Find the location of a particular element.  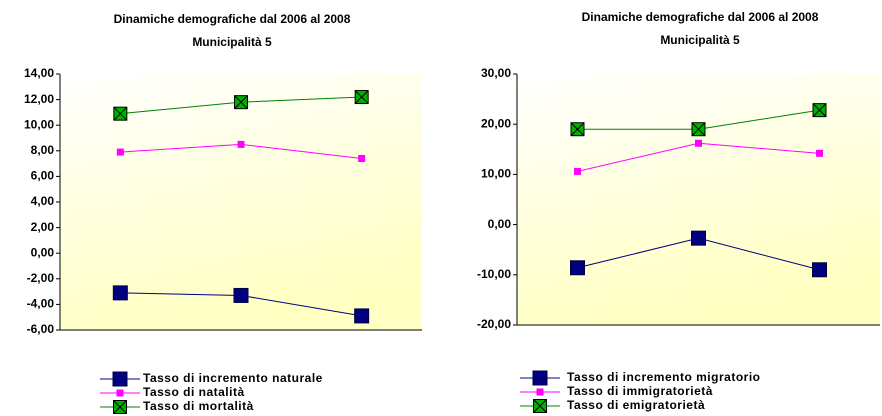

legend-entry: Tasso di immigratorietà is located at coordinates (616, 391).